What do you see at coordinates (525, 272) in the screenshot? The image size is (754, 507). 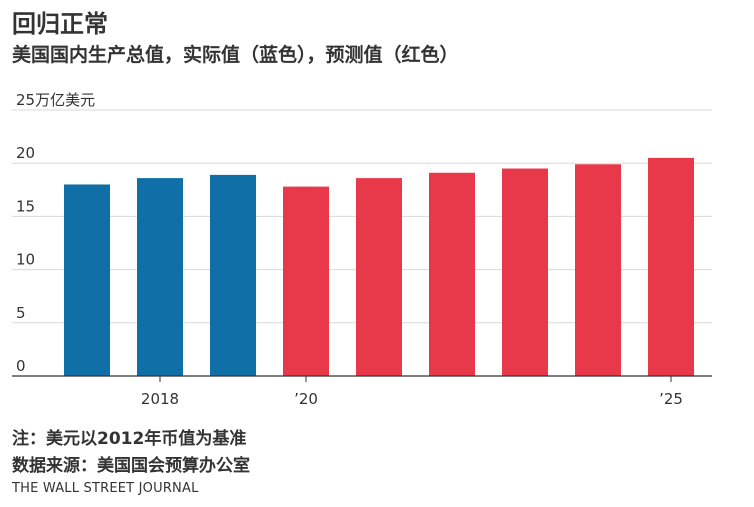 I see `bar-2023` at bounding box center [525, 272].